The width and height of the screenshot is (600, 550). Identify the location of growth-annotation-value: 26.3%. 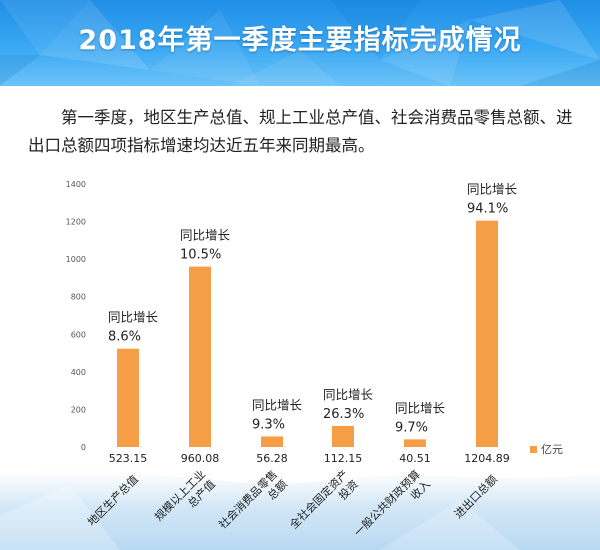
(343, 414).